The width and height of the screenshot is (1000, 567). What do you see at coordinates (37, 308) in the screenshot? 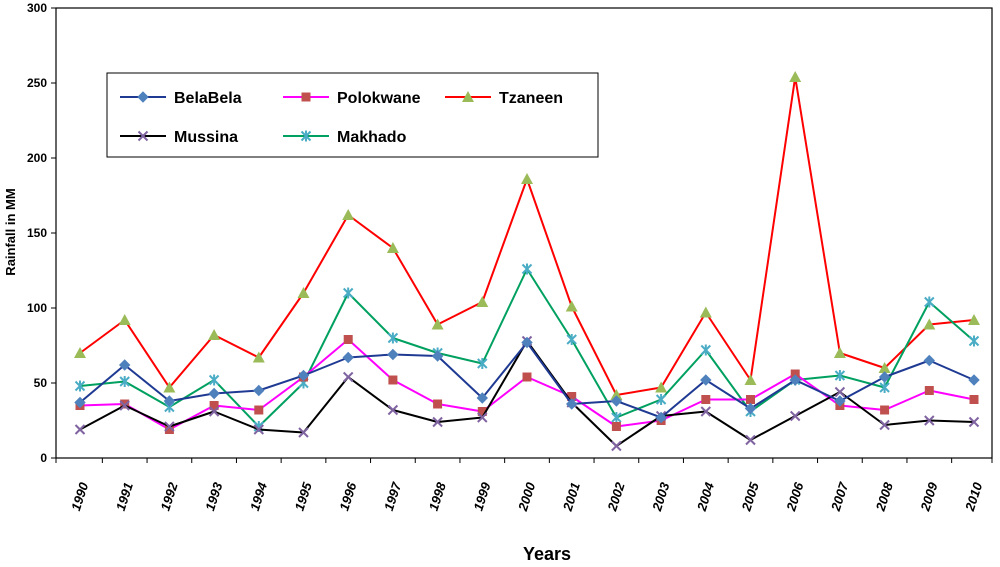
I see `y-tick-label: 100` at bounding box center [37, 308].